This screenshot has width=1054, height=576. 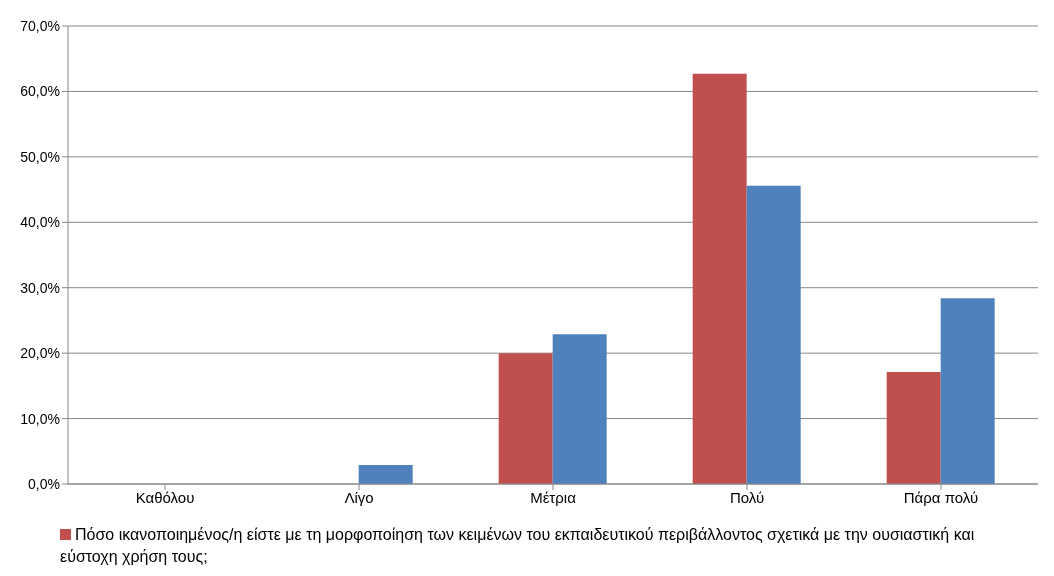 What do you see at coordinates (44, 483) in the screenshot?
I see `y-tick-label: 0,0%` at bounding box center [44, 483].